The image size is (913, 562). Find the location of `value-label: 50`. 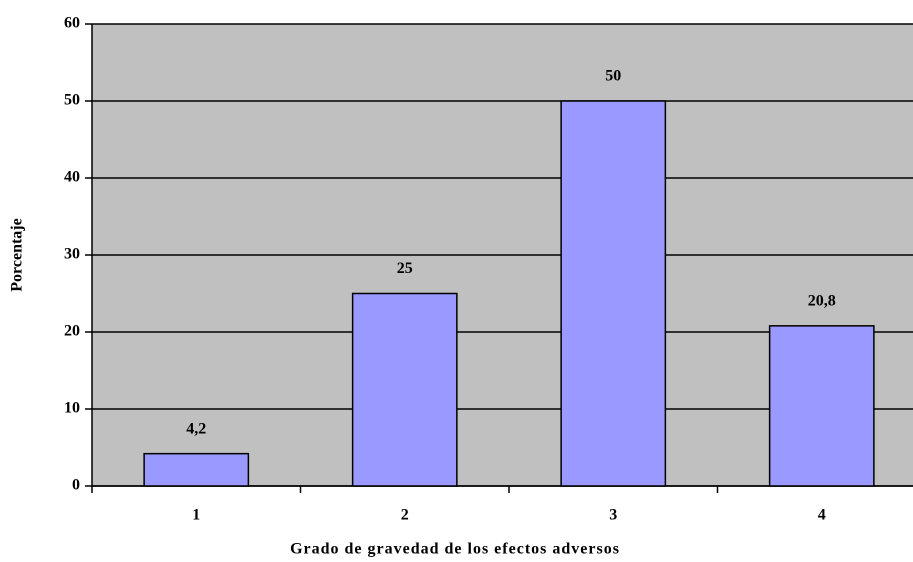

value-label: 50 is located at coordinates (613, 76).